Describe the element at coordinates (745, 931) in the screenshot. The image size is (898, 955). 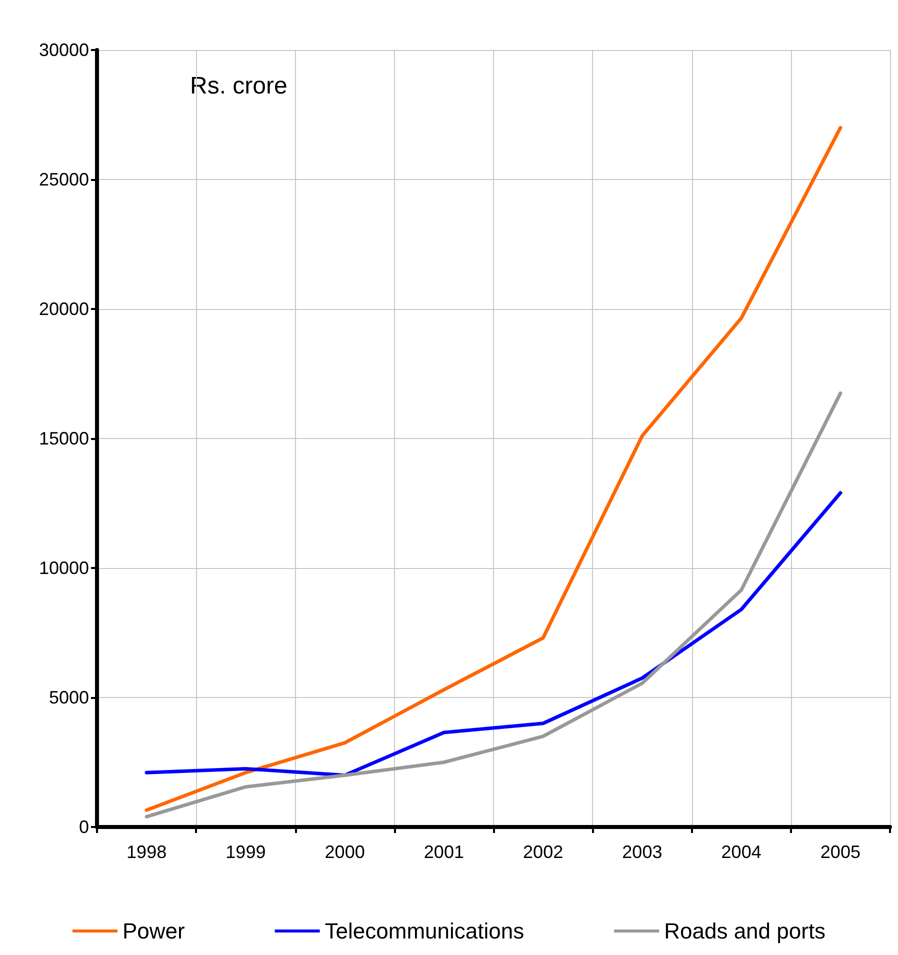
I see `legend-label: Roads and ports` at that location.